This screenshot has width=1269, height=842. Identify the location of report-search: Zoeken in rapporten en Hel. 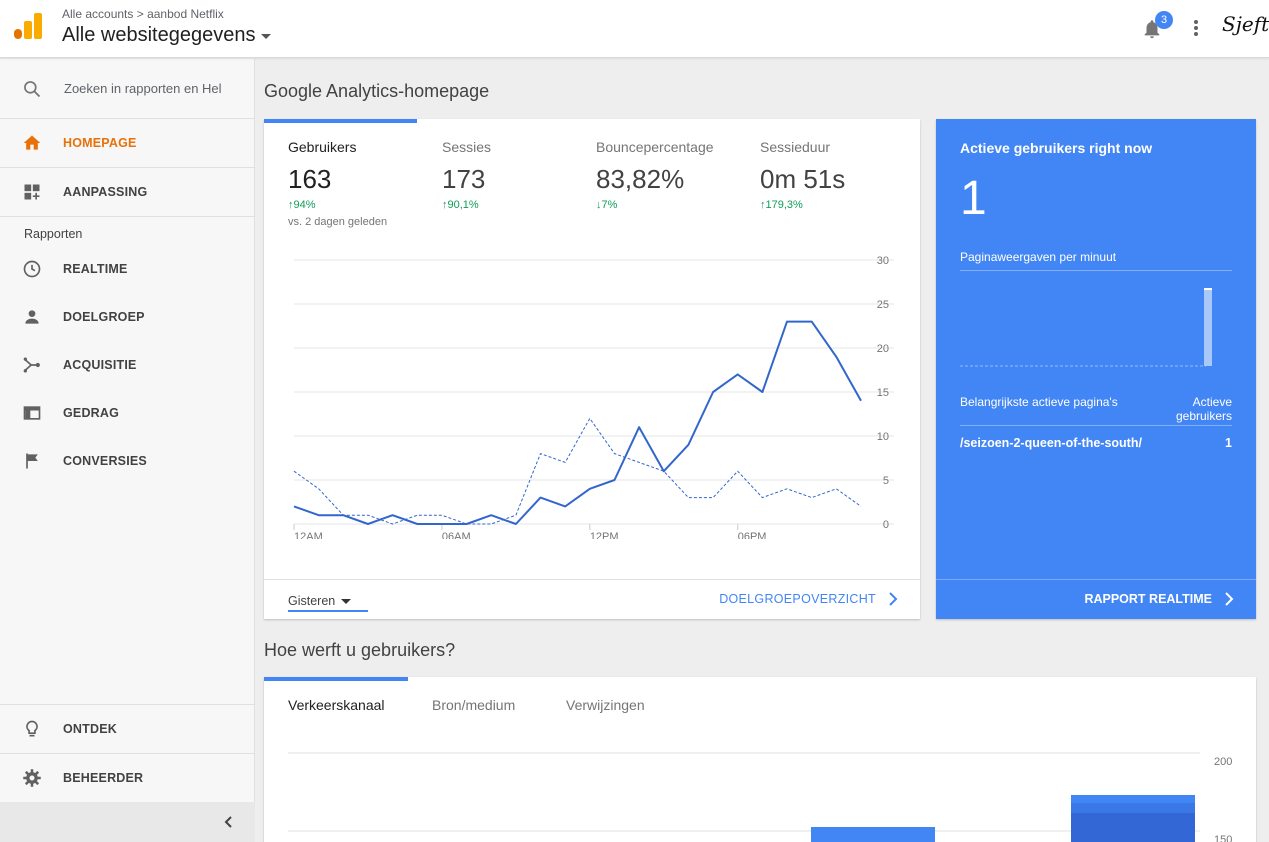
(127, 89).